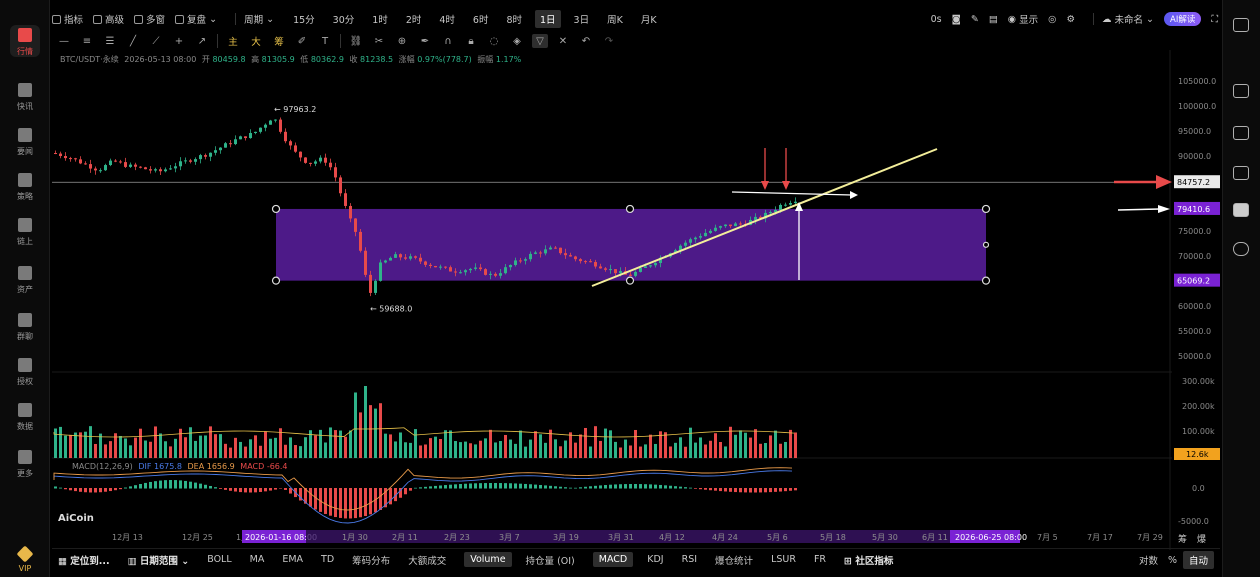 The image size is (1260, 577). Describe the element at coordinates (353, 59) in the screenshot. I see `legend-close-label: 收` at that location.